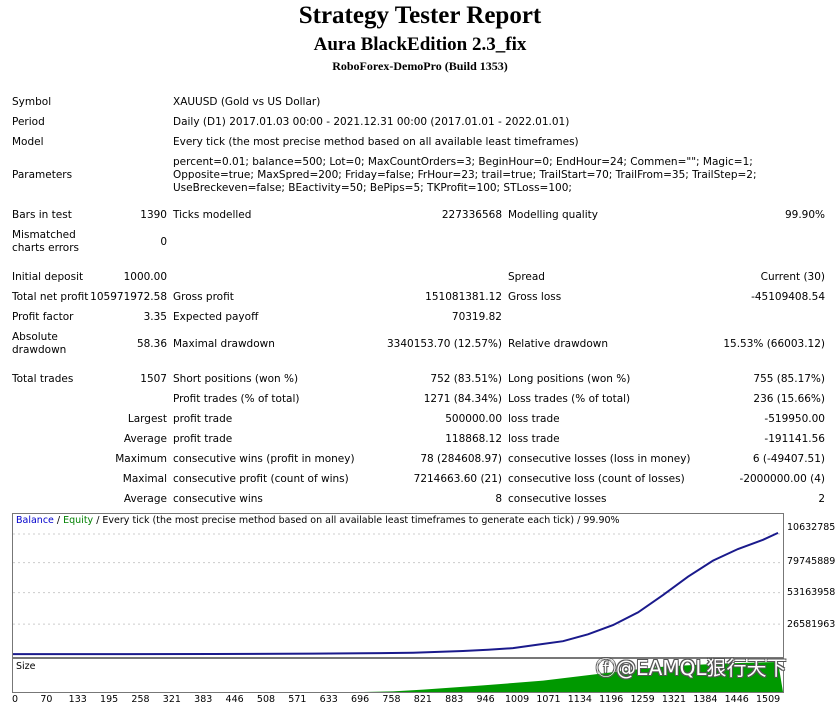  Describe the element at coordinates (35, 520) in the screenshot. I see `legend-balance: Balance` at that location.